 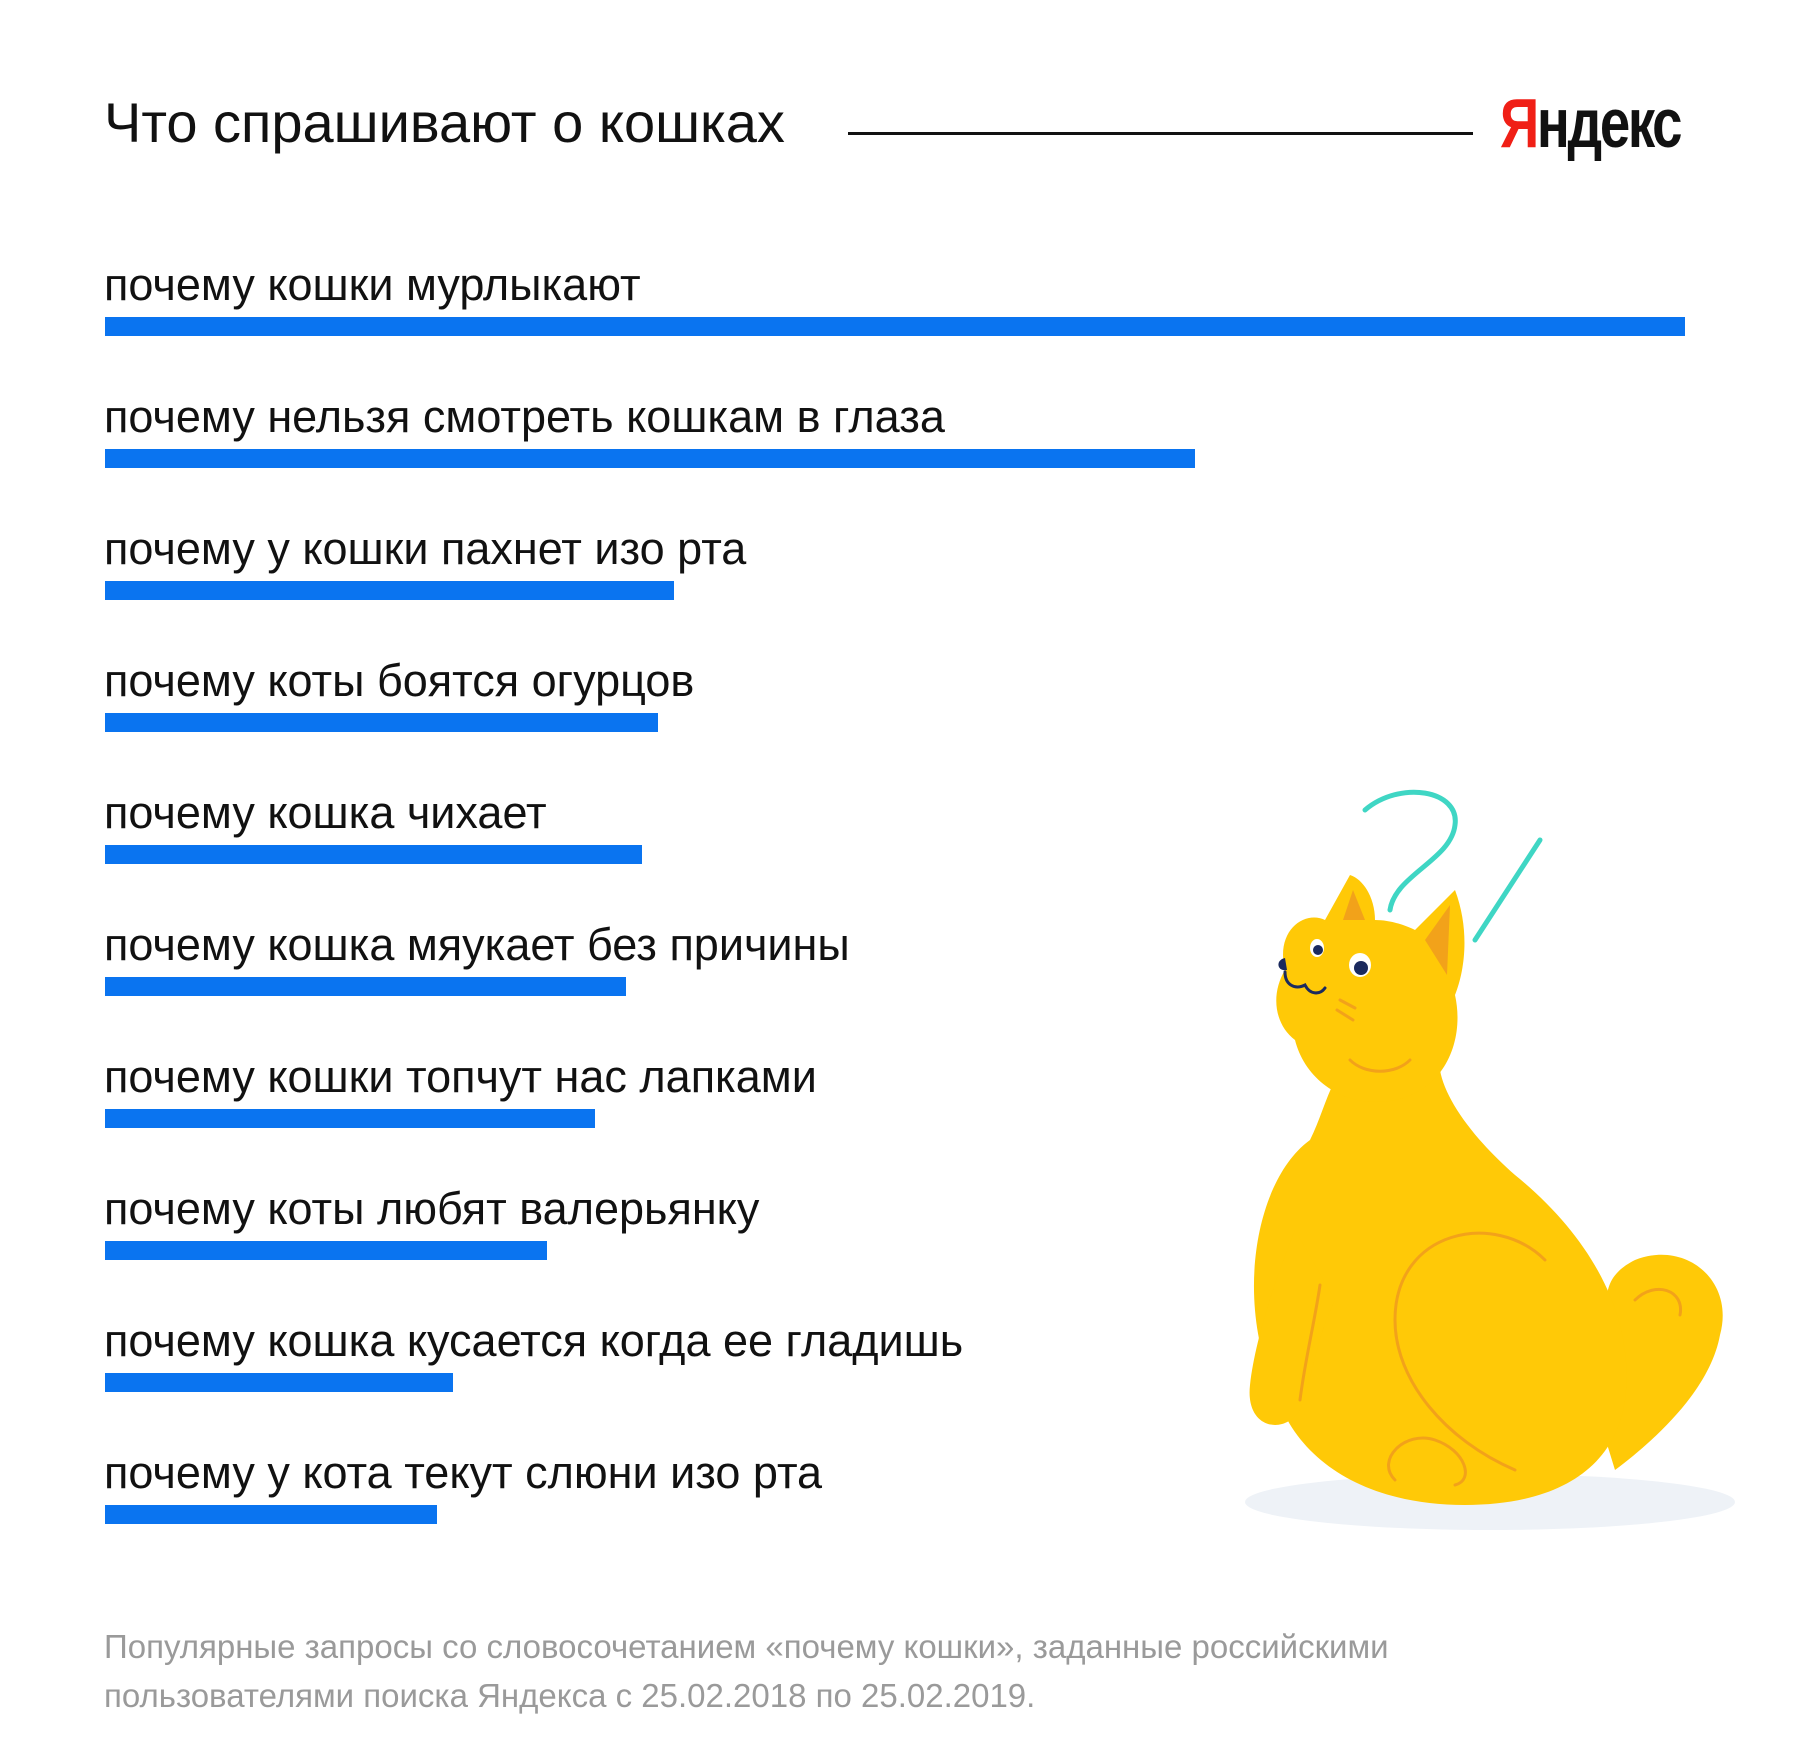 What do you see at coordinates (1470, 1351) in the screenshot?
I see `cat-hind-leg` at bounding box center [1470, 1351].